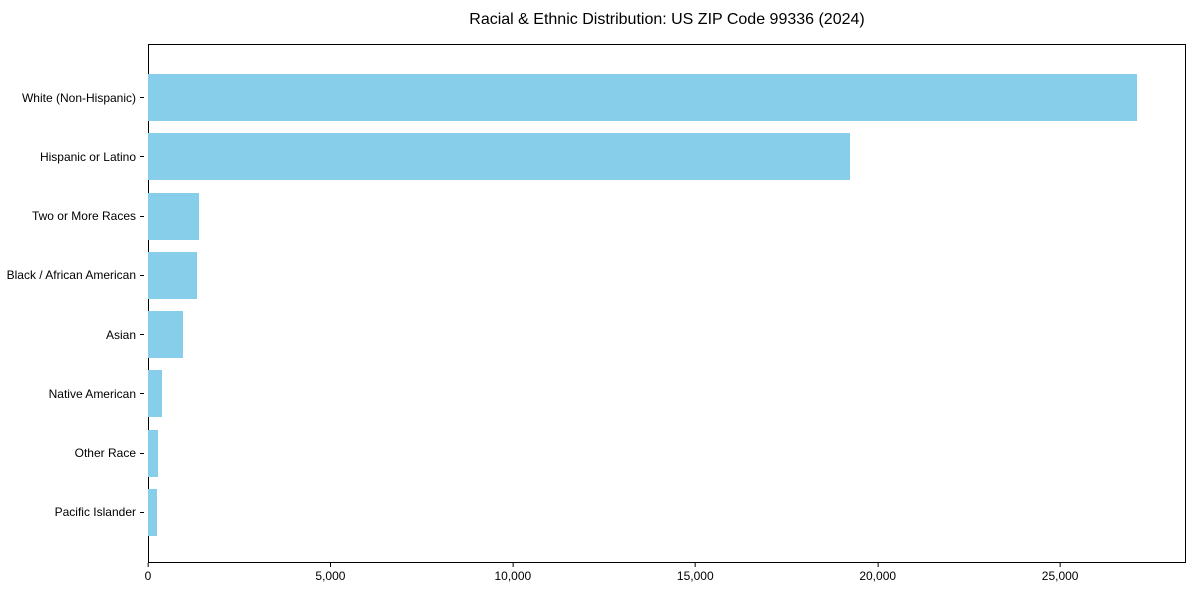 The width and height of the screenshot is (1200, 600). What do you see at coordinates (513, 576) in the screenshot?
I see `x-tick-label: 10,000` at bounding box center [513, 576].